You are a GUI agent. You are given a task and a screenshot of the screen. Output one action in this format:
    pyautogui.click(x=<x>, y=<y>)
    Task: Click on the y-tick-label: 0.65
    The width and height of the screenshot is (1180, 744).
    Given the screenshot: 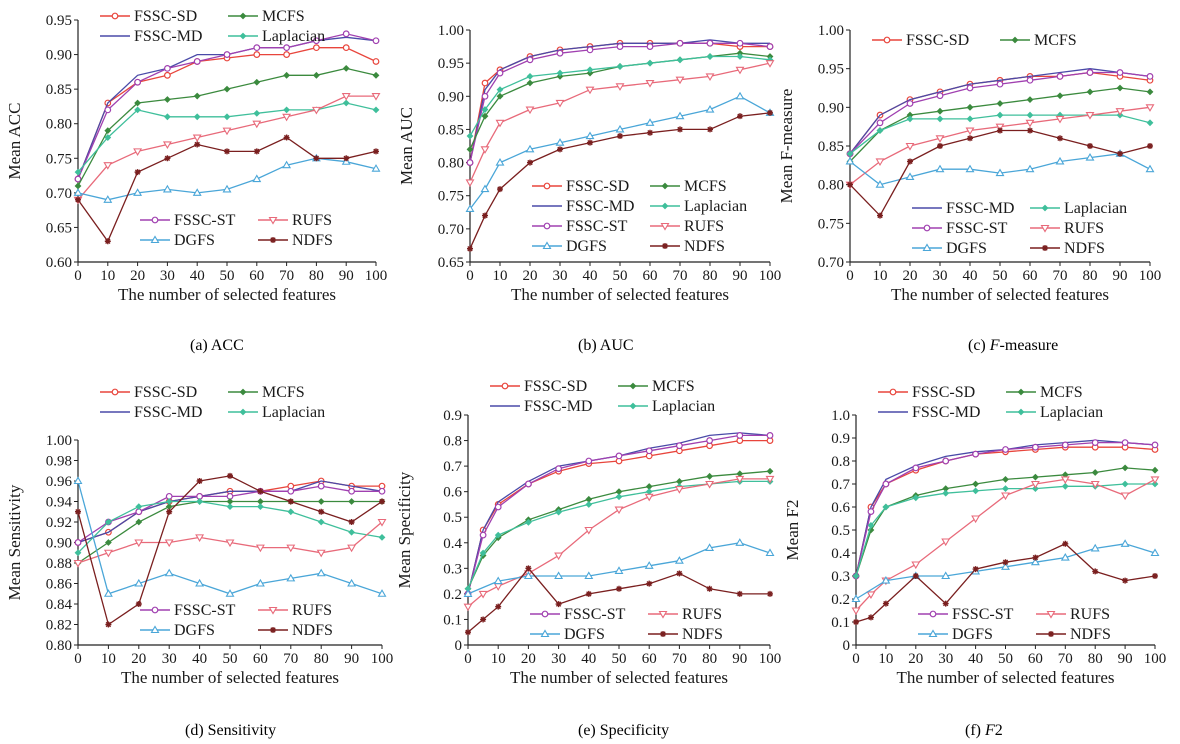 What is the action you would take?
    pyautogui.click(x=451, y=263)
    